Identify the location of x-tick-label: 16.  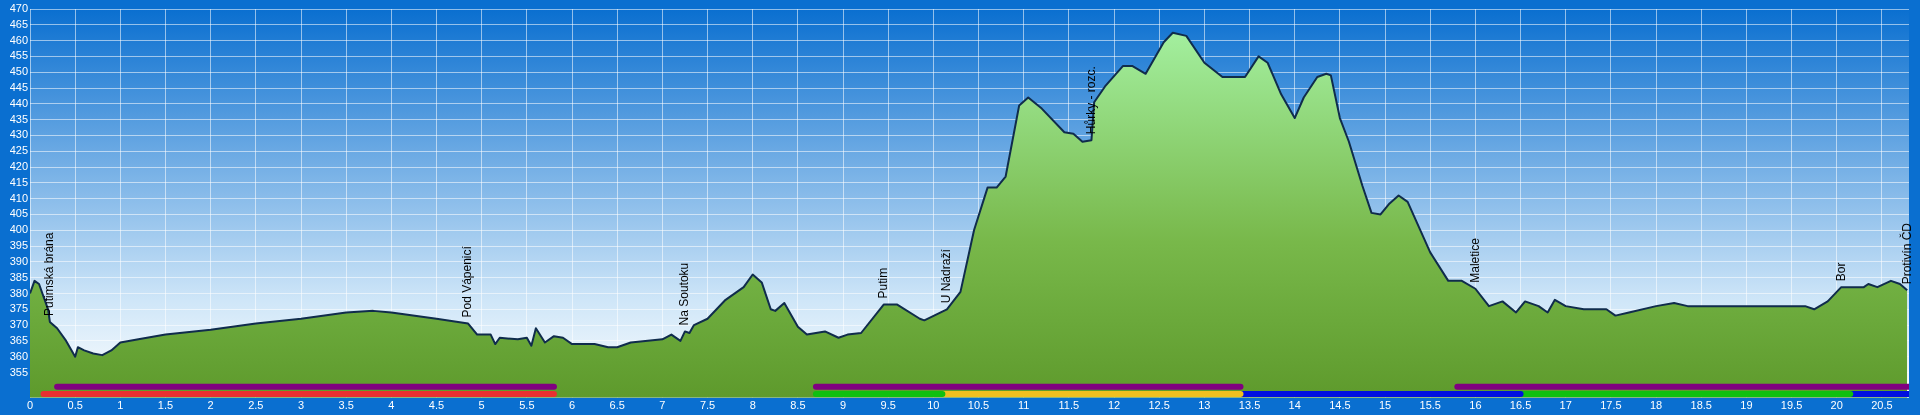
(1475, 405).